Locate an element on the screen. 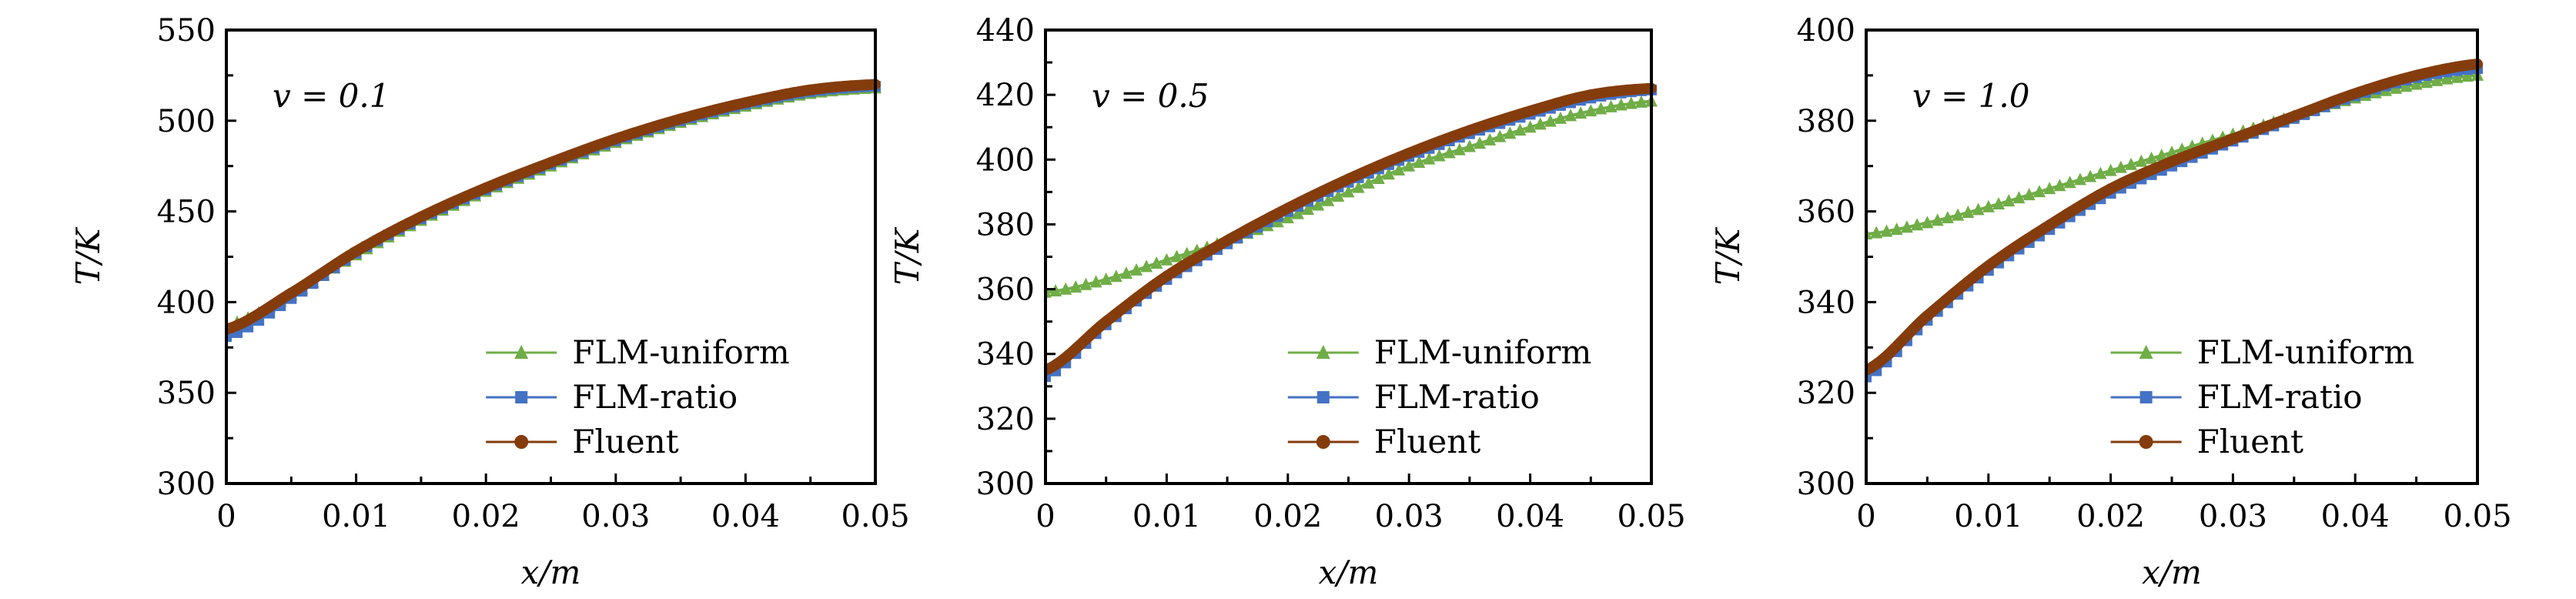  legend-label: FLM-ratio is located at coordinates (2280, 397).